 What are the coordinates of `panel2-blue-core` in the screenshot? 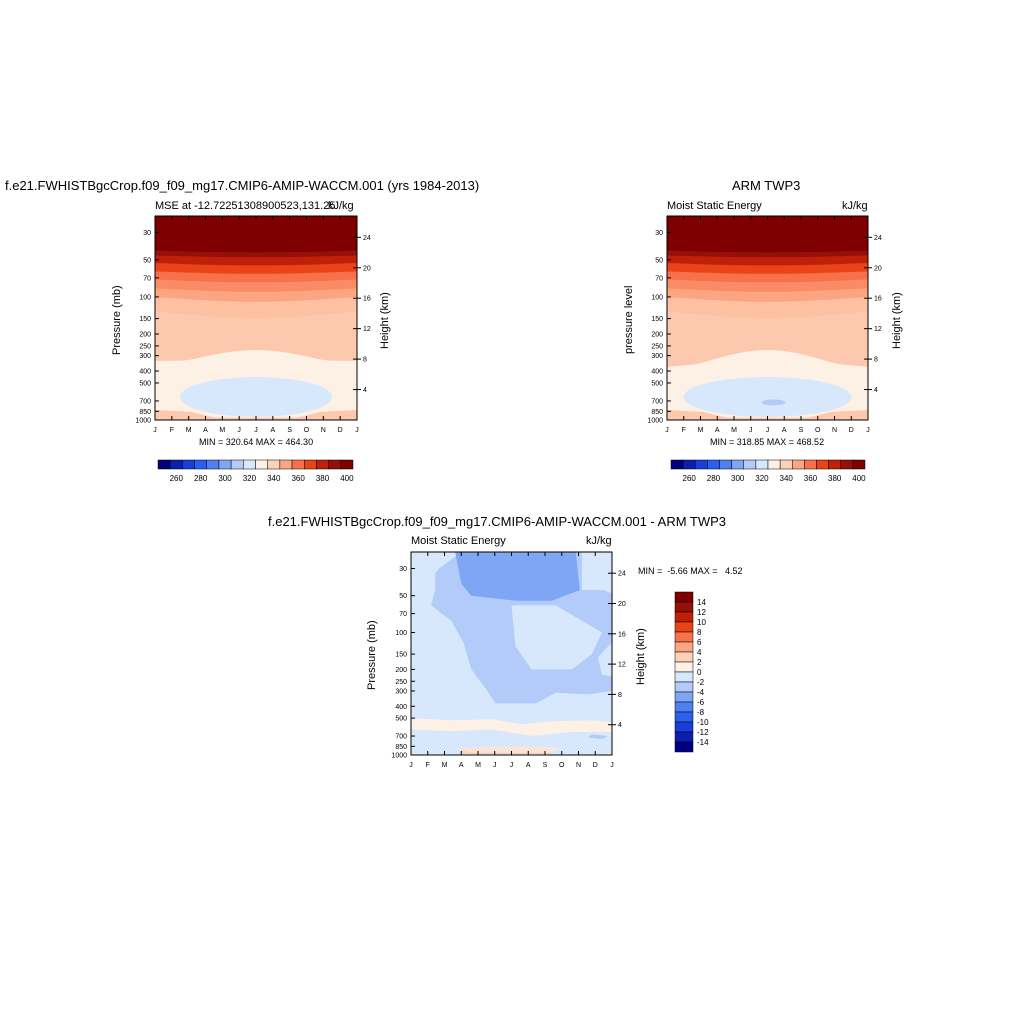 It's located at (773, 402).